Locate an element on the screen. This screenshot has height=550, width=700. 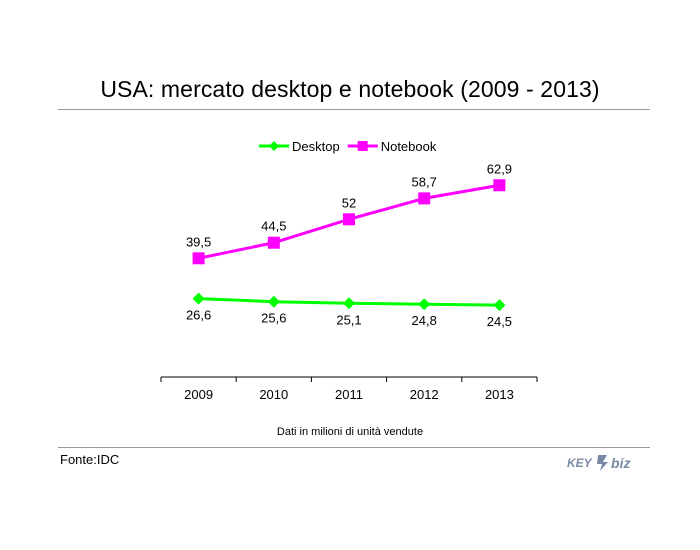
x-tick-label-2010: 2010 is located at coordinates (273, 394).